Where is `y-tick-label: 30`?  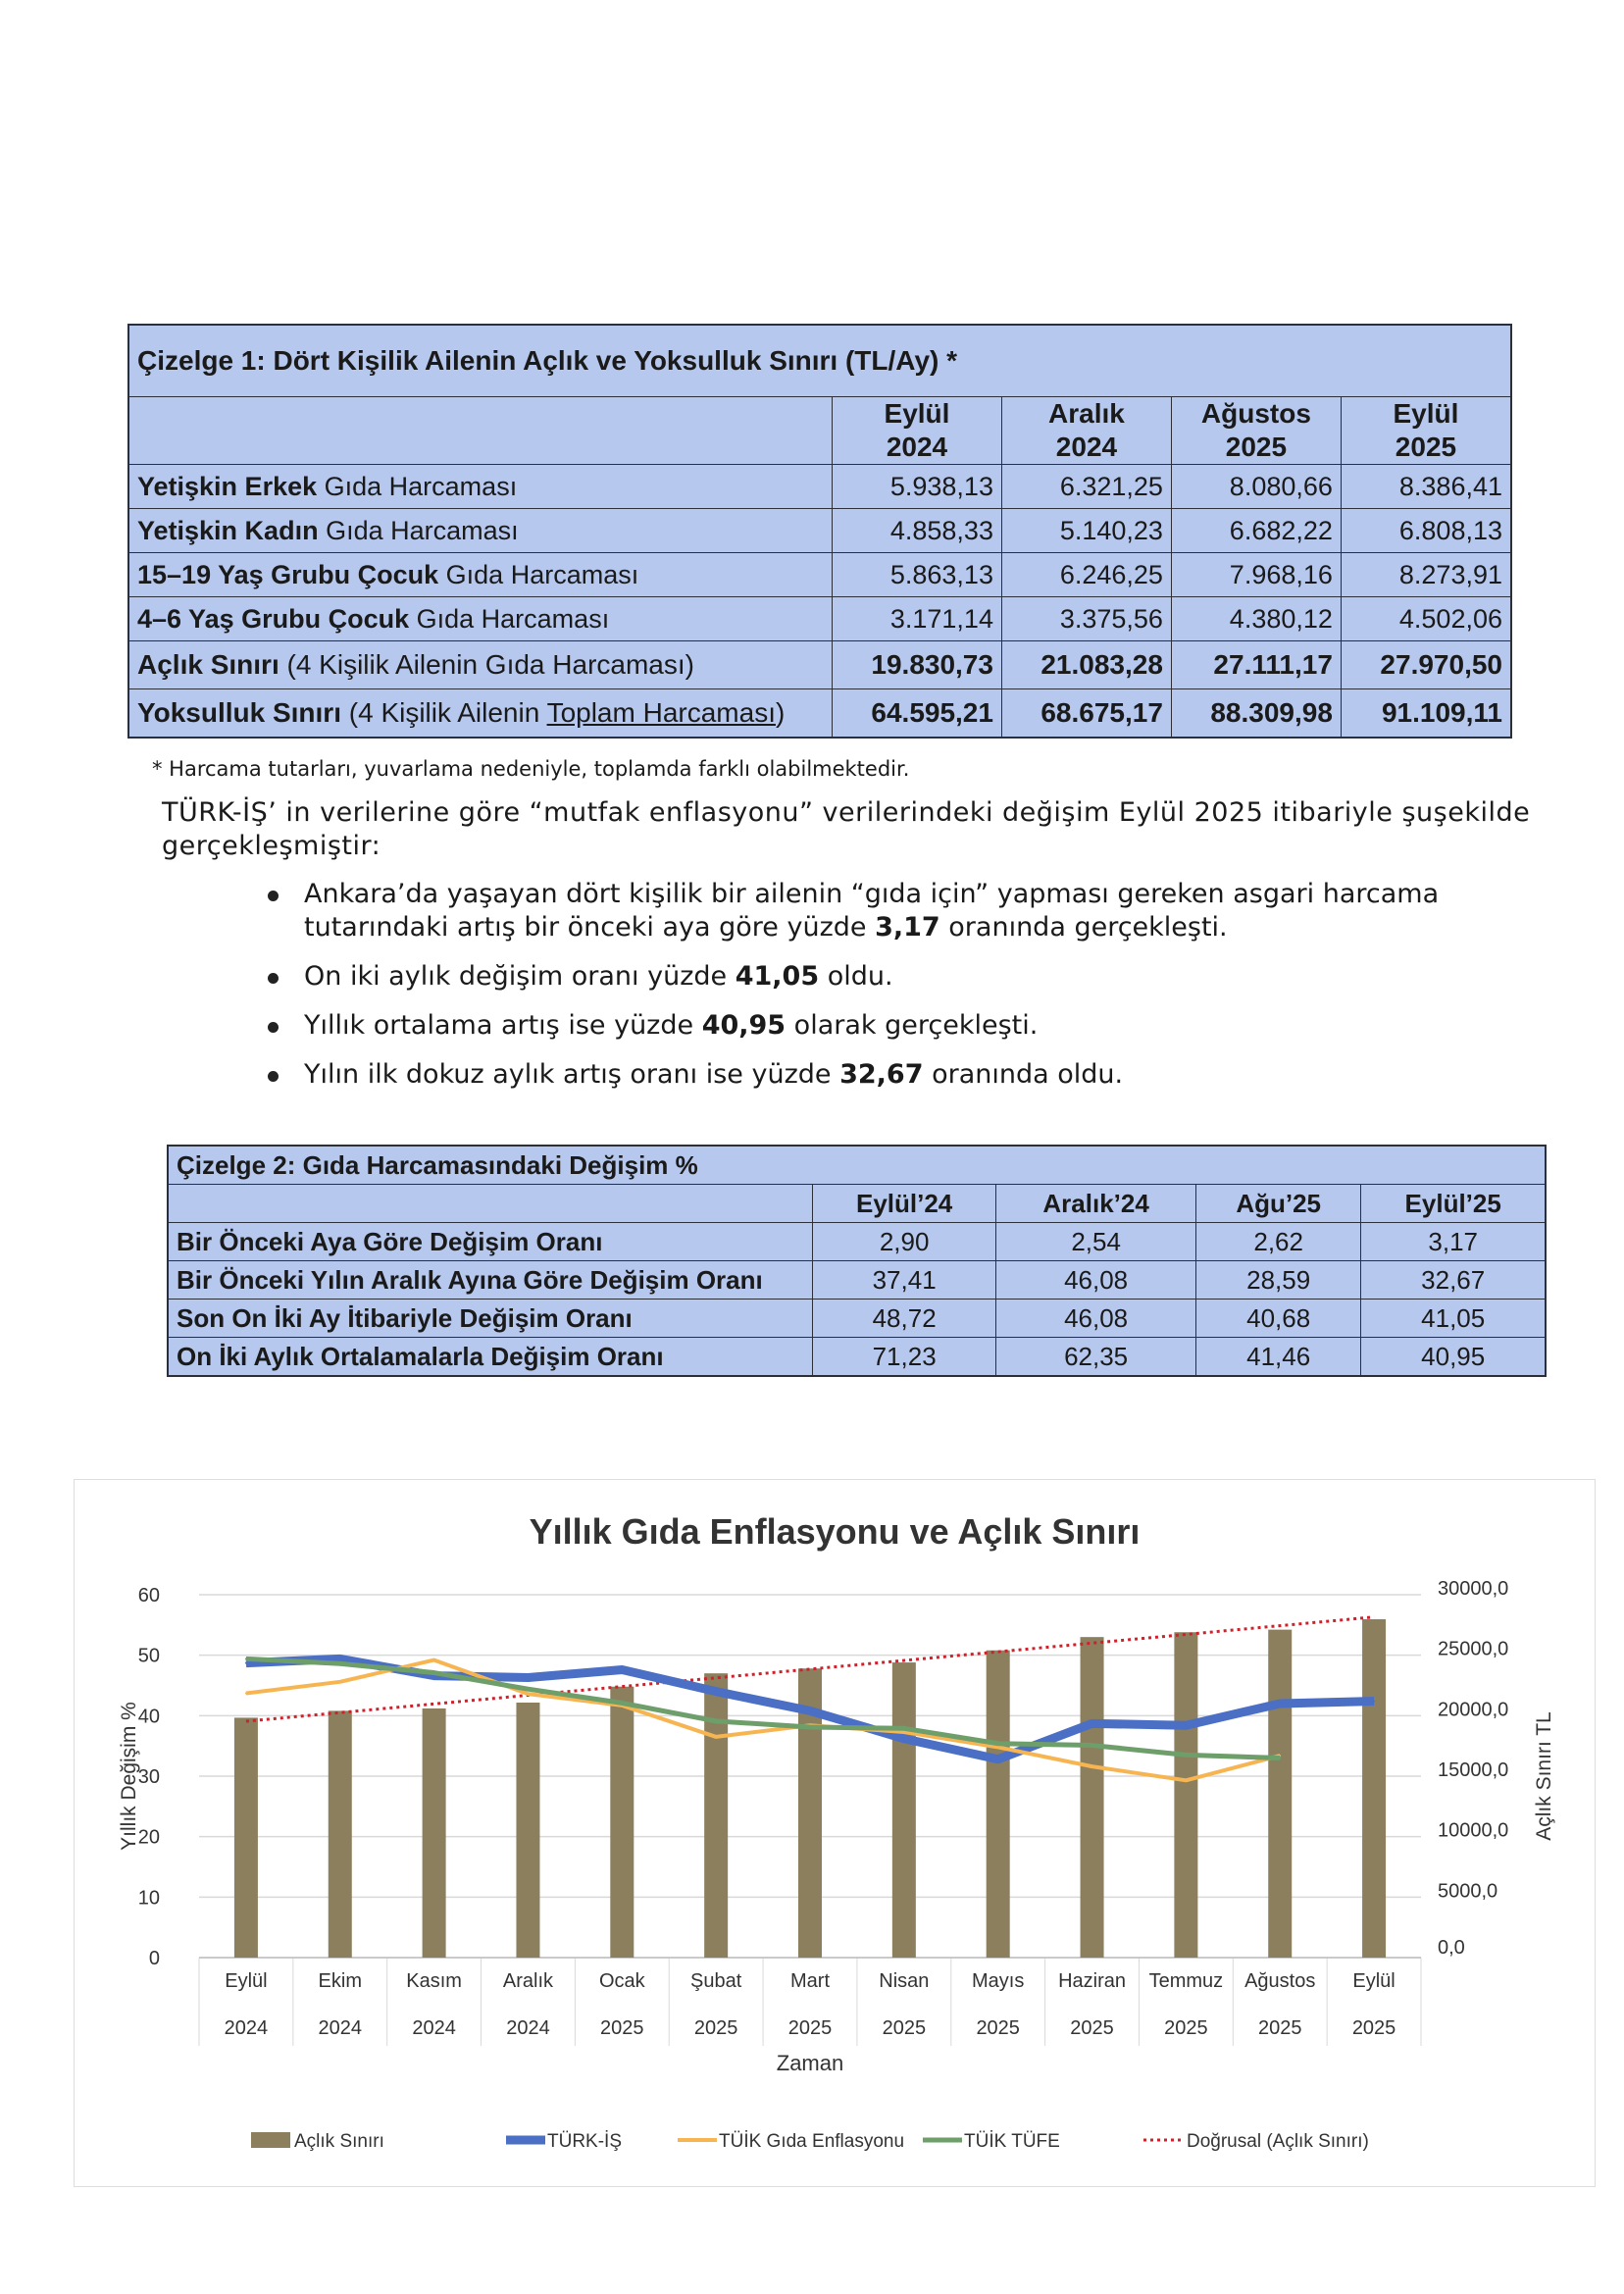
y-tick-label: 30 is located at coordinates (149, 1777).